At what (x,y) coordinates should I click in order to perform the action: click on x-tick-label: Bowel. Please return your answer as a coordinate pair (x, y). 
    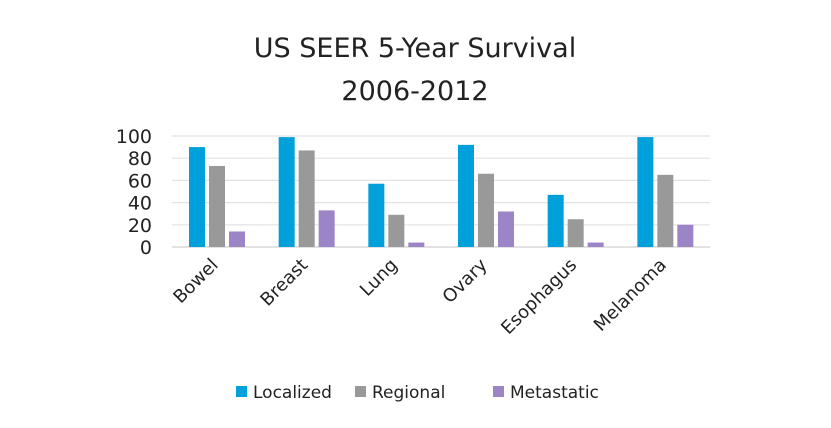
    Looking at the image, I should click on (195, 281).